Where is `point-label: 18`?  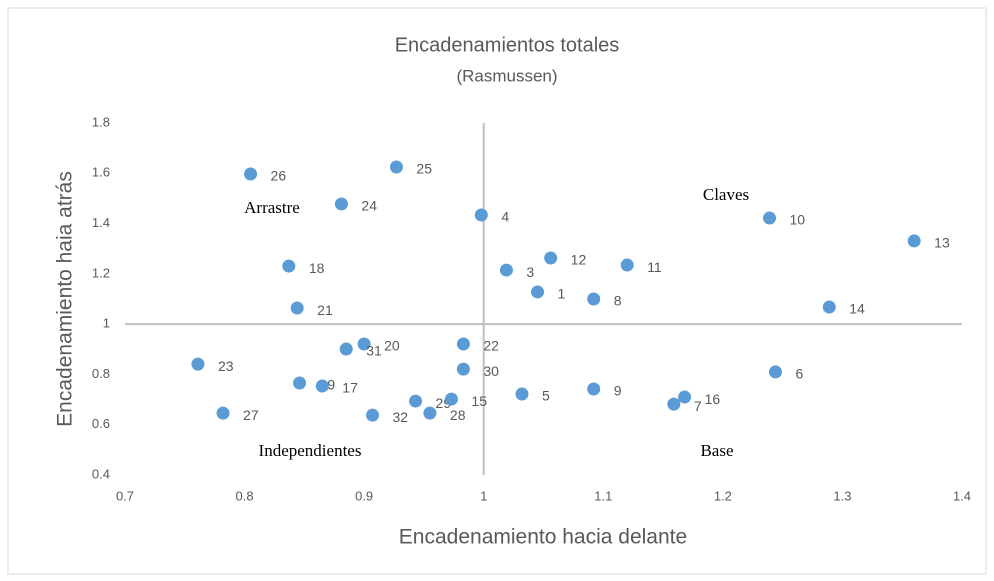
point-label: 18 is located at coordinates (317, 268).